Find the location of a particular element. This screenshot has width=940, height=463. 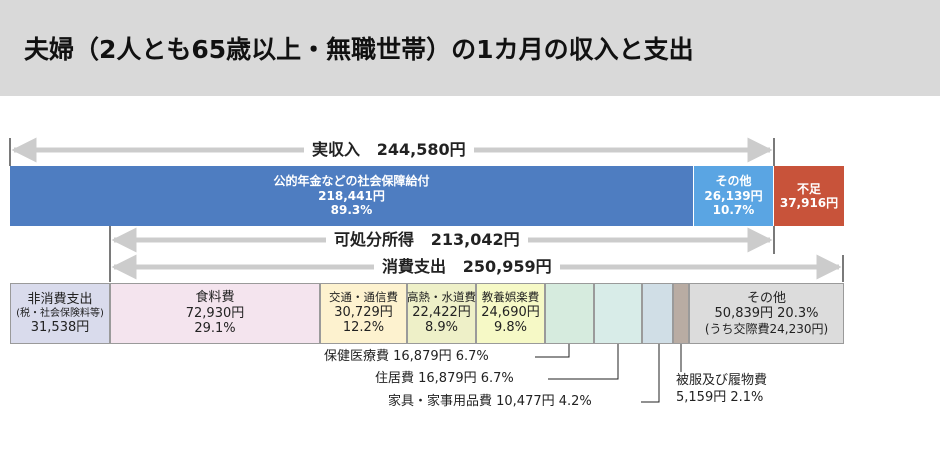

other-income-percent: 10.7% is located at coordinates (733, 210).